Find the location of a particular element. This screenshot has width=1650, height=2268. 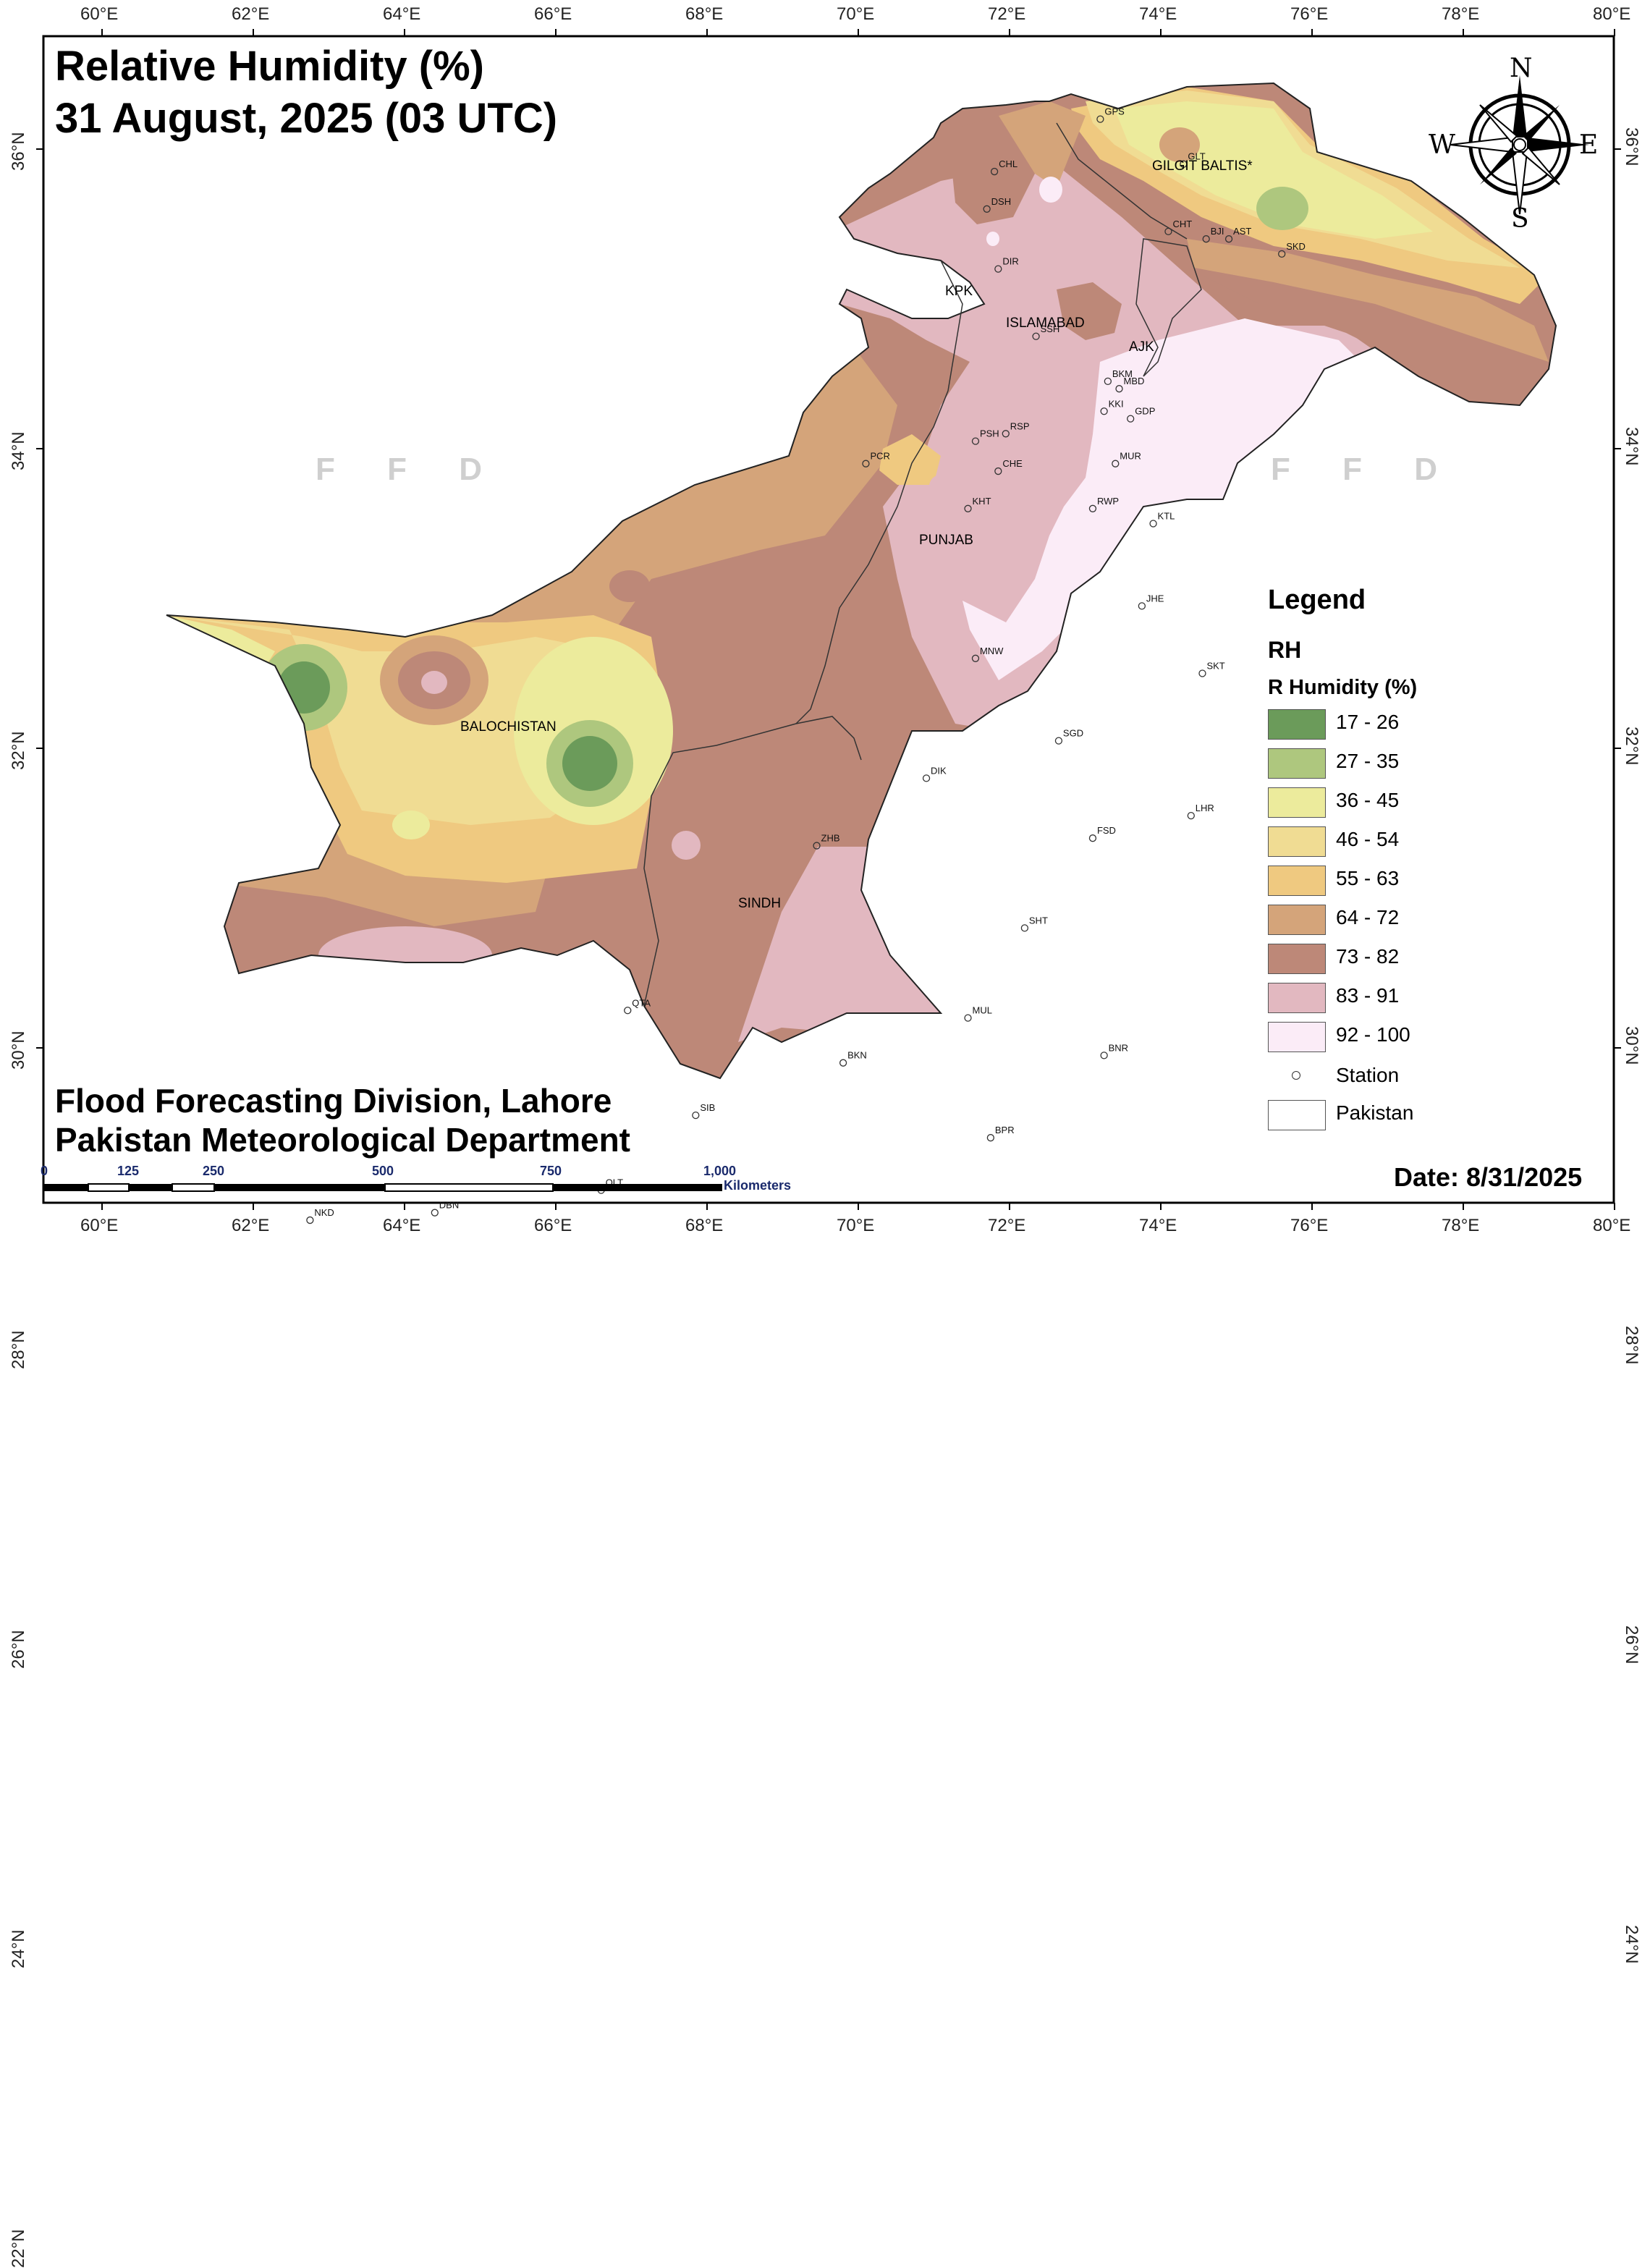

boundary-kpk-gb is located at coordinates (1122, 181).